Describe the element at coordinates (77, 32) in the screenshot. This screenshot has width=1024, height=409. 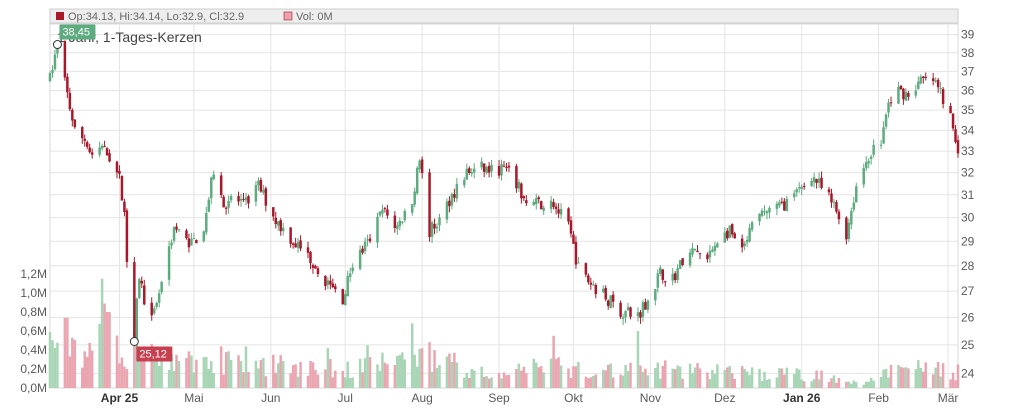
I see `high-badge` at that location.